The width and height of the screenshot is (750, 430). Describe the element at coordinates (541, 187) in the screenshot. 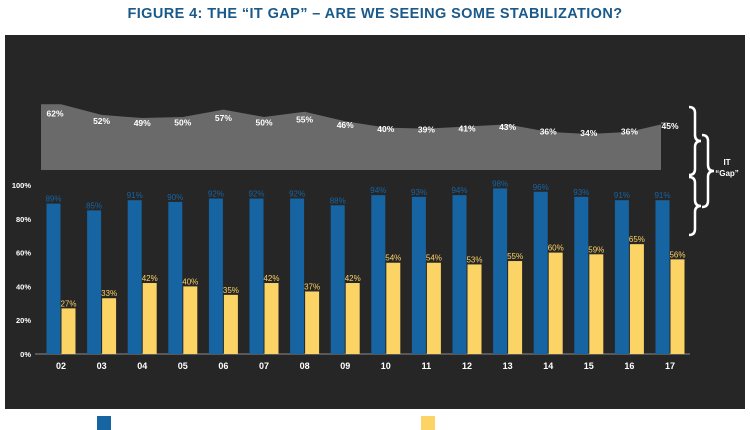

I see `it-bar-value-label: 96%` at that location.